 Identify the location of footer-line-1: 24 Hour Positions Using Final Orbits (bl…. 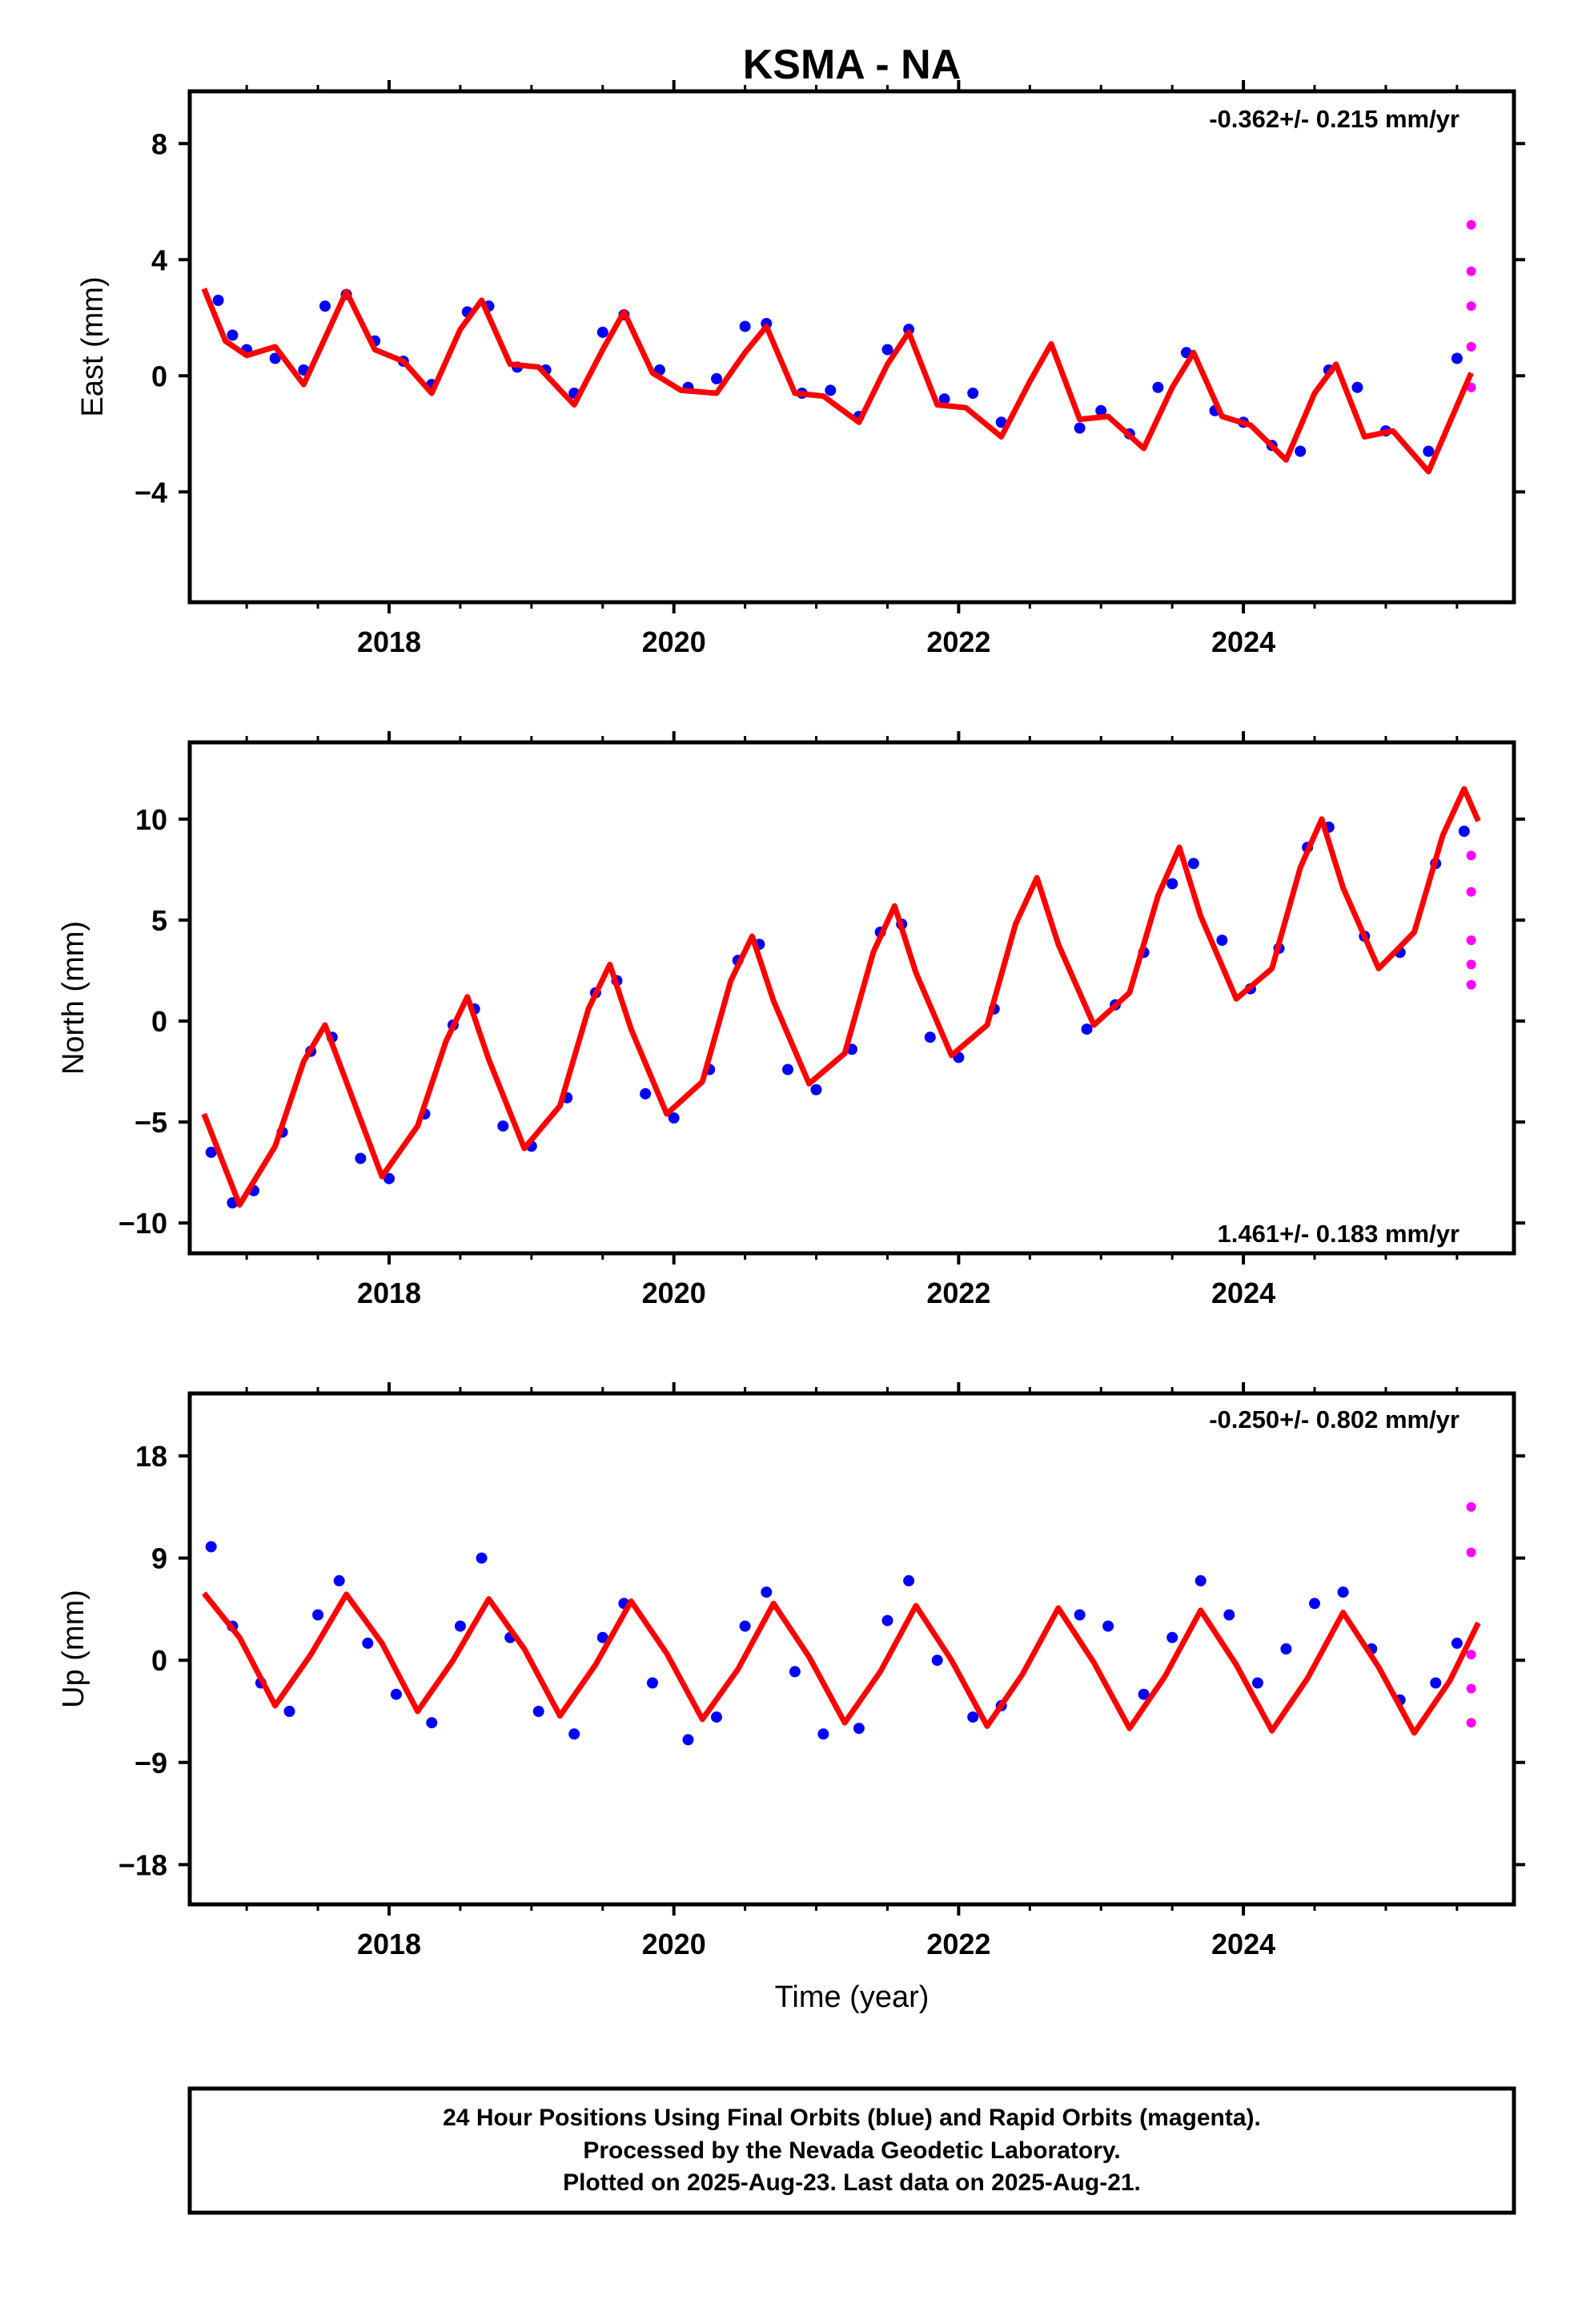
(852, 2118).